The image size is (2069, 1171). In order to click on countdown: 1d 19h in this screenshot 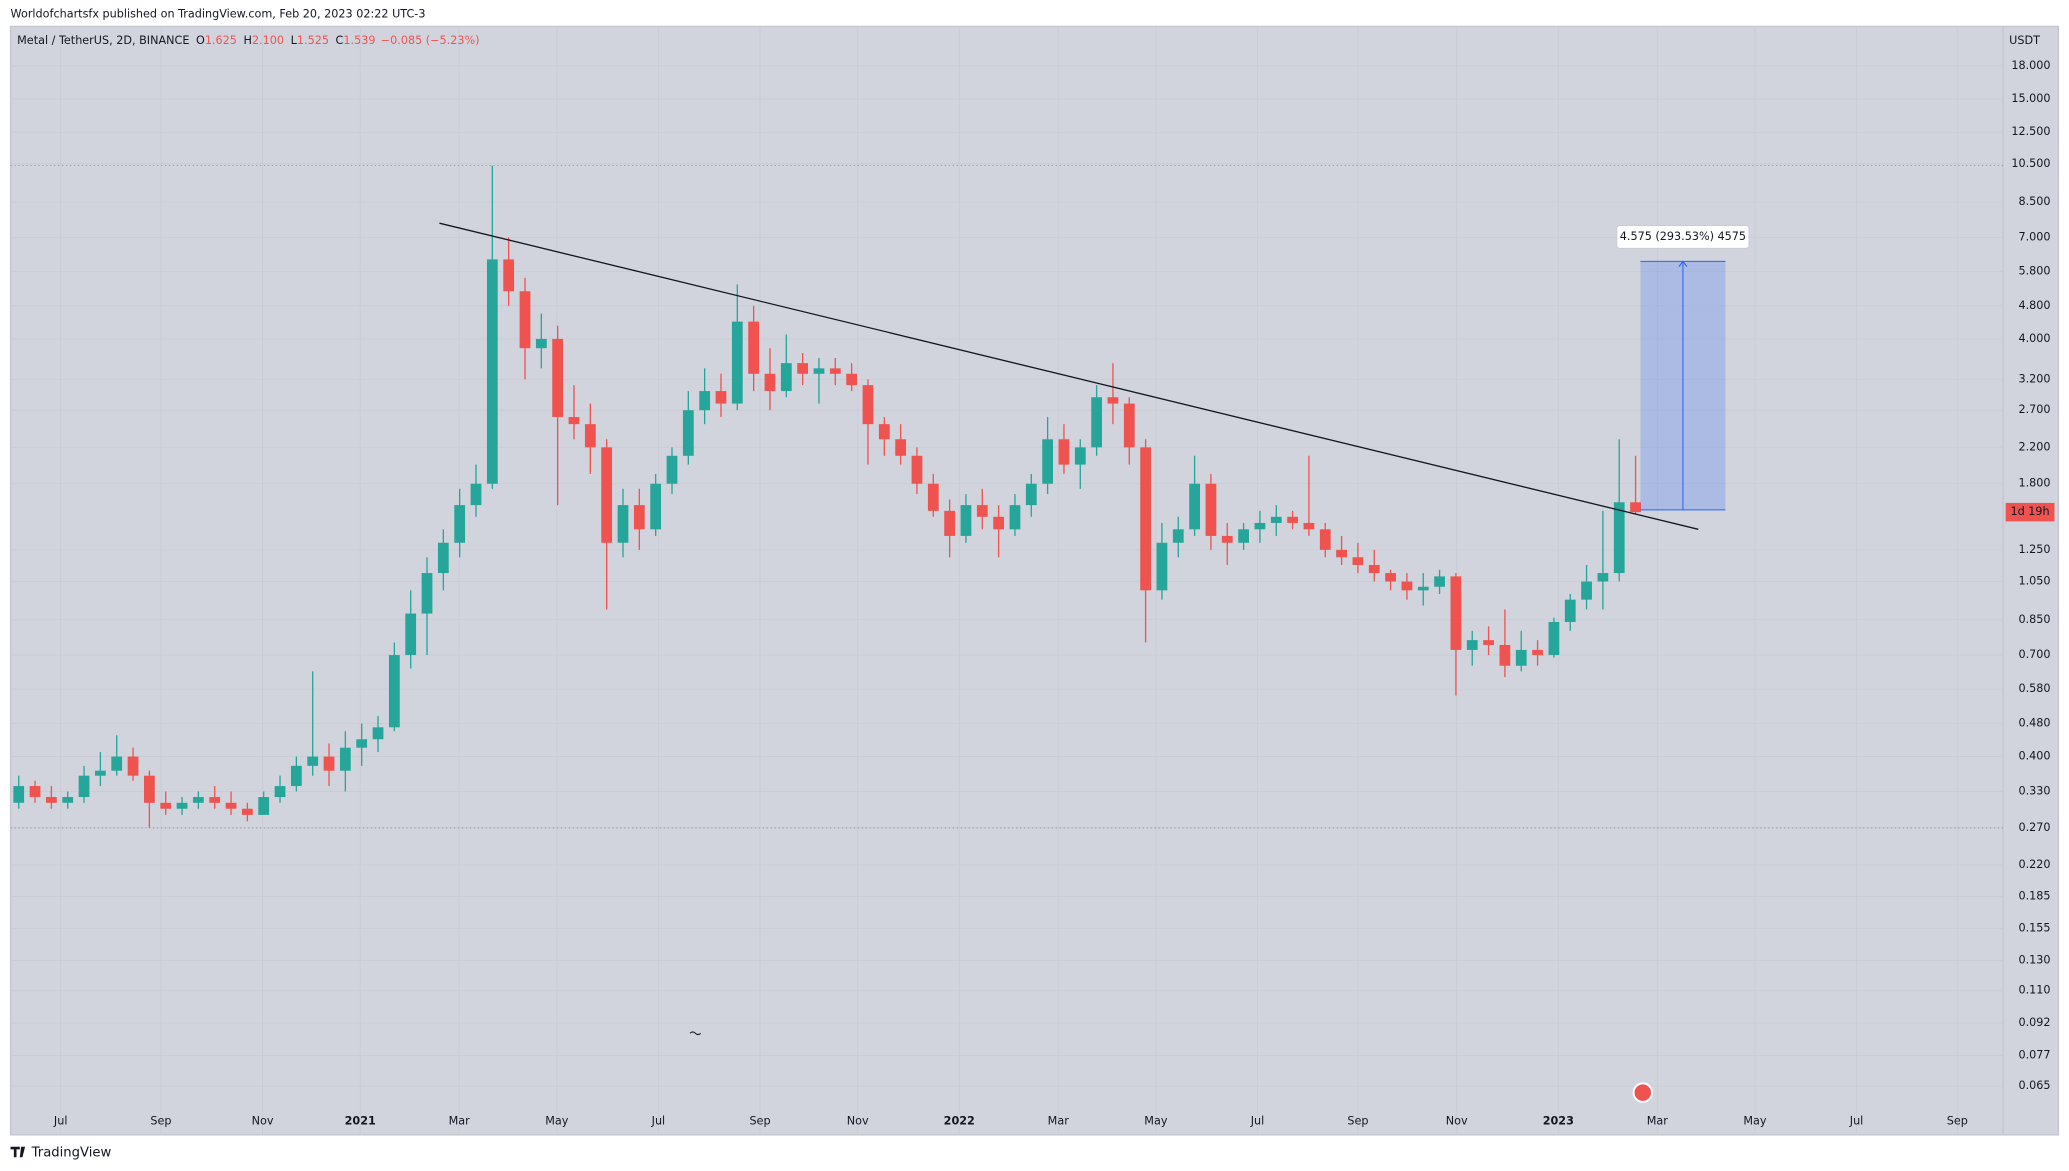, I will do `click(2029, 511)`.